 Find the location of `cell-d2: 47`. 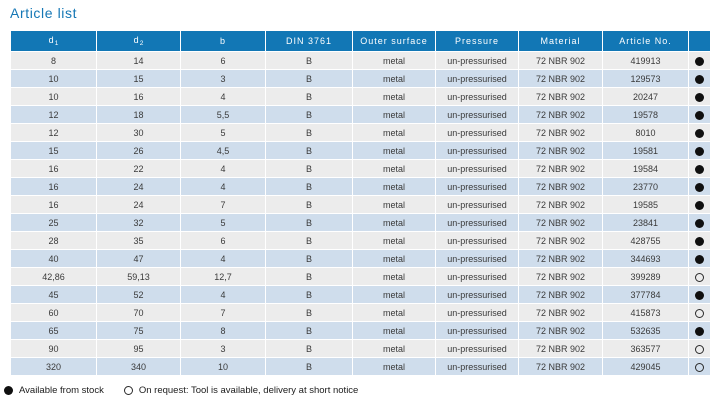

cell-d2: 47 is located at coordinates (138, 258).